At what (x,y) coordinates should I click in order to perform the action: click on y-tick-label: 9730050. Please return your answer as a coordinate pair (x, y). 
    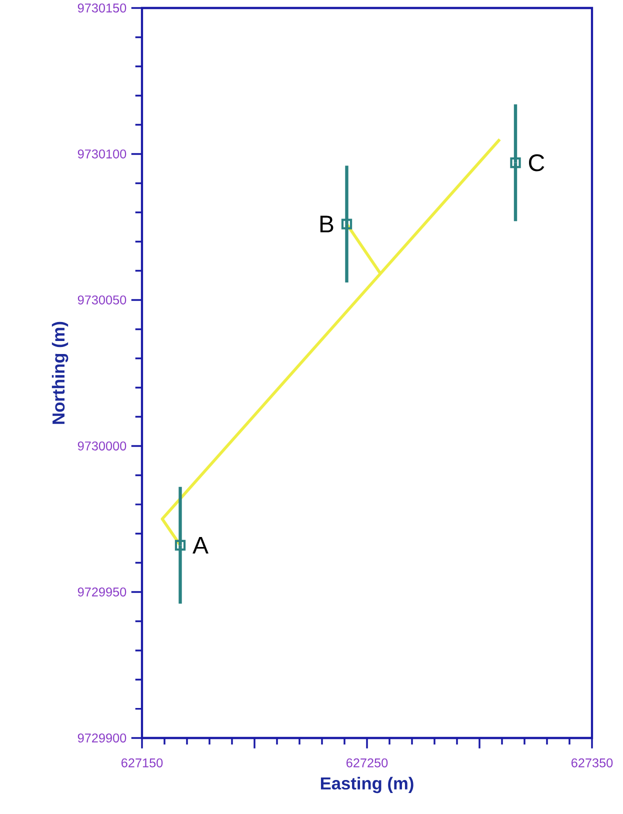
    Looking at the image, I should click on (102, 299).